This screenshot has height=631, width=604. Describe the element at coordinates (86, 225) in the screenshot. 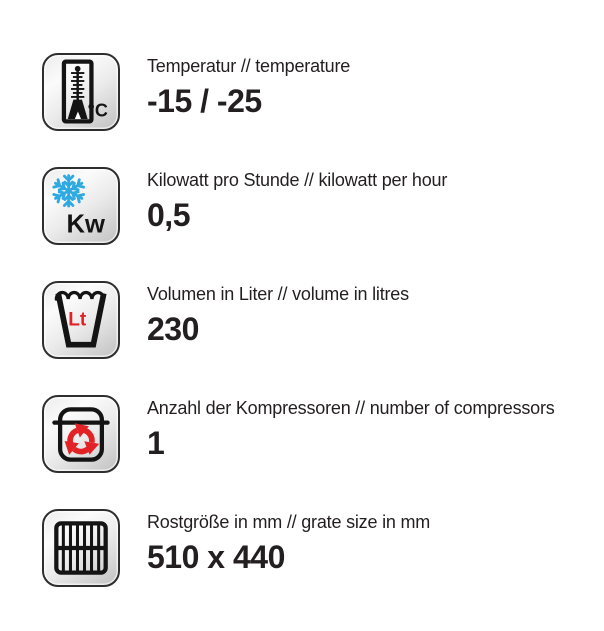

I see `kw-label: Kw` at that location.